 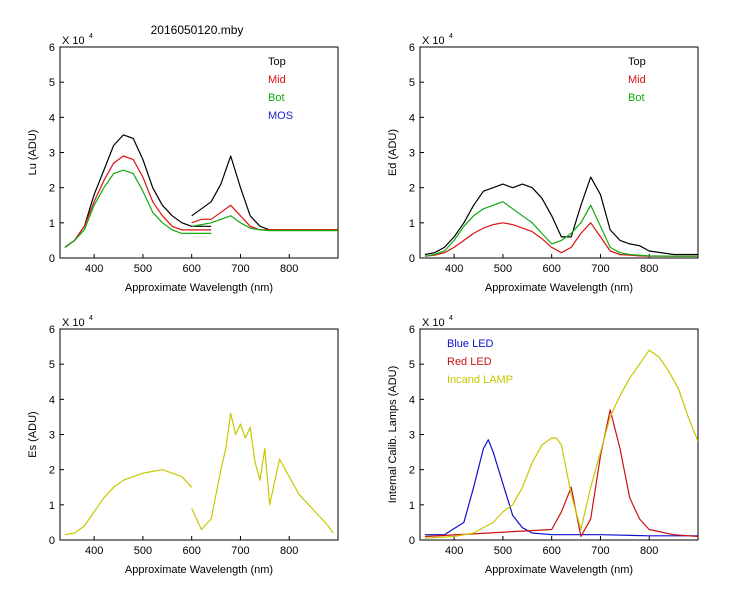 I want to click on legend: Top Mid Bot, so click(x=637, y=80).